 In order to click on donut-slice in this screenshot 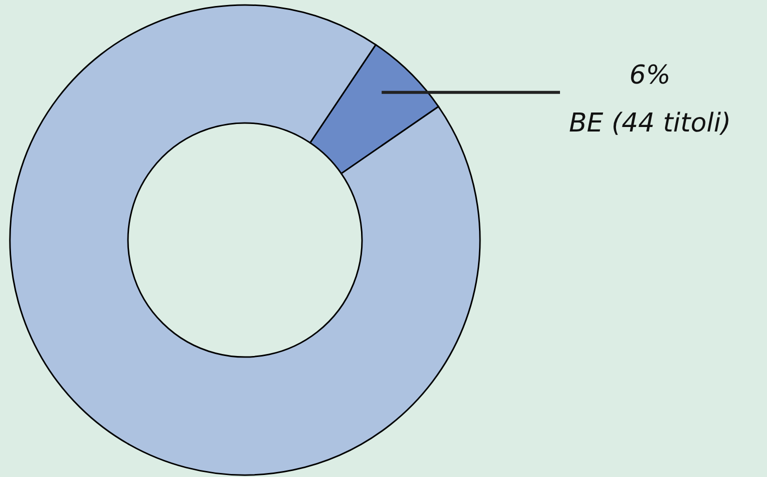, I will do `click(374, 109)`.